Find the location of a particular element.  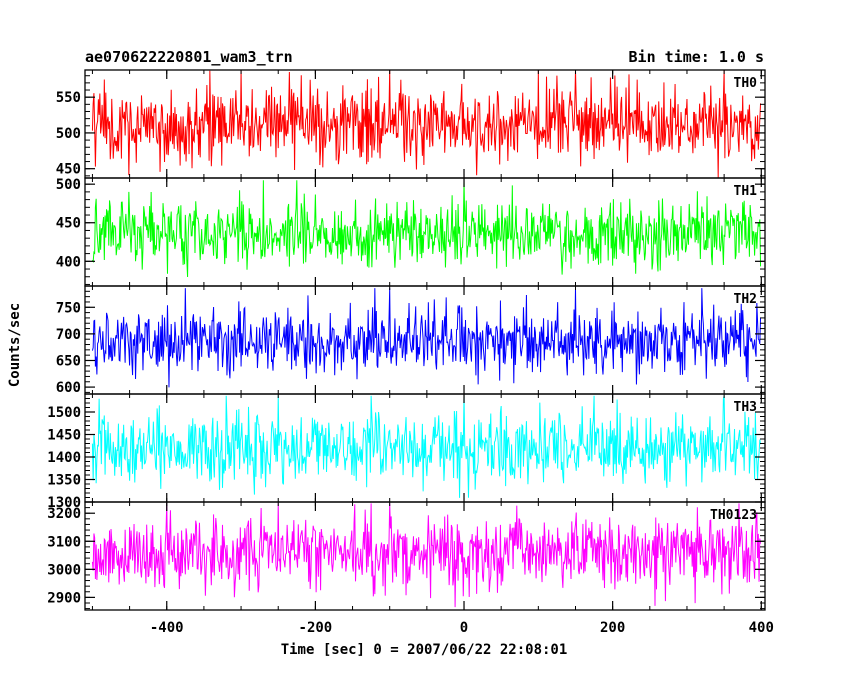

y-axis-label: Counts/sec is located at coordinates (15, 345).